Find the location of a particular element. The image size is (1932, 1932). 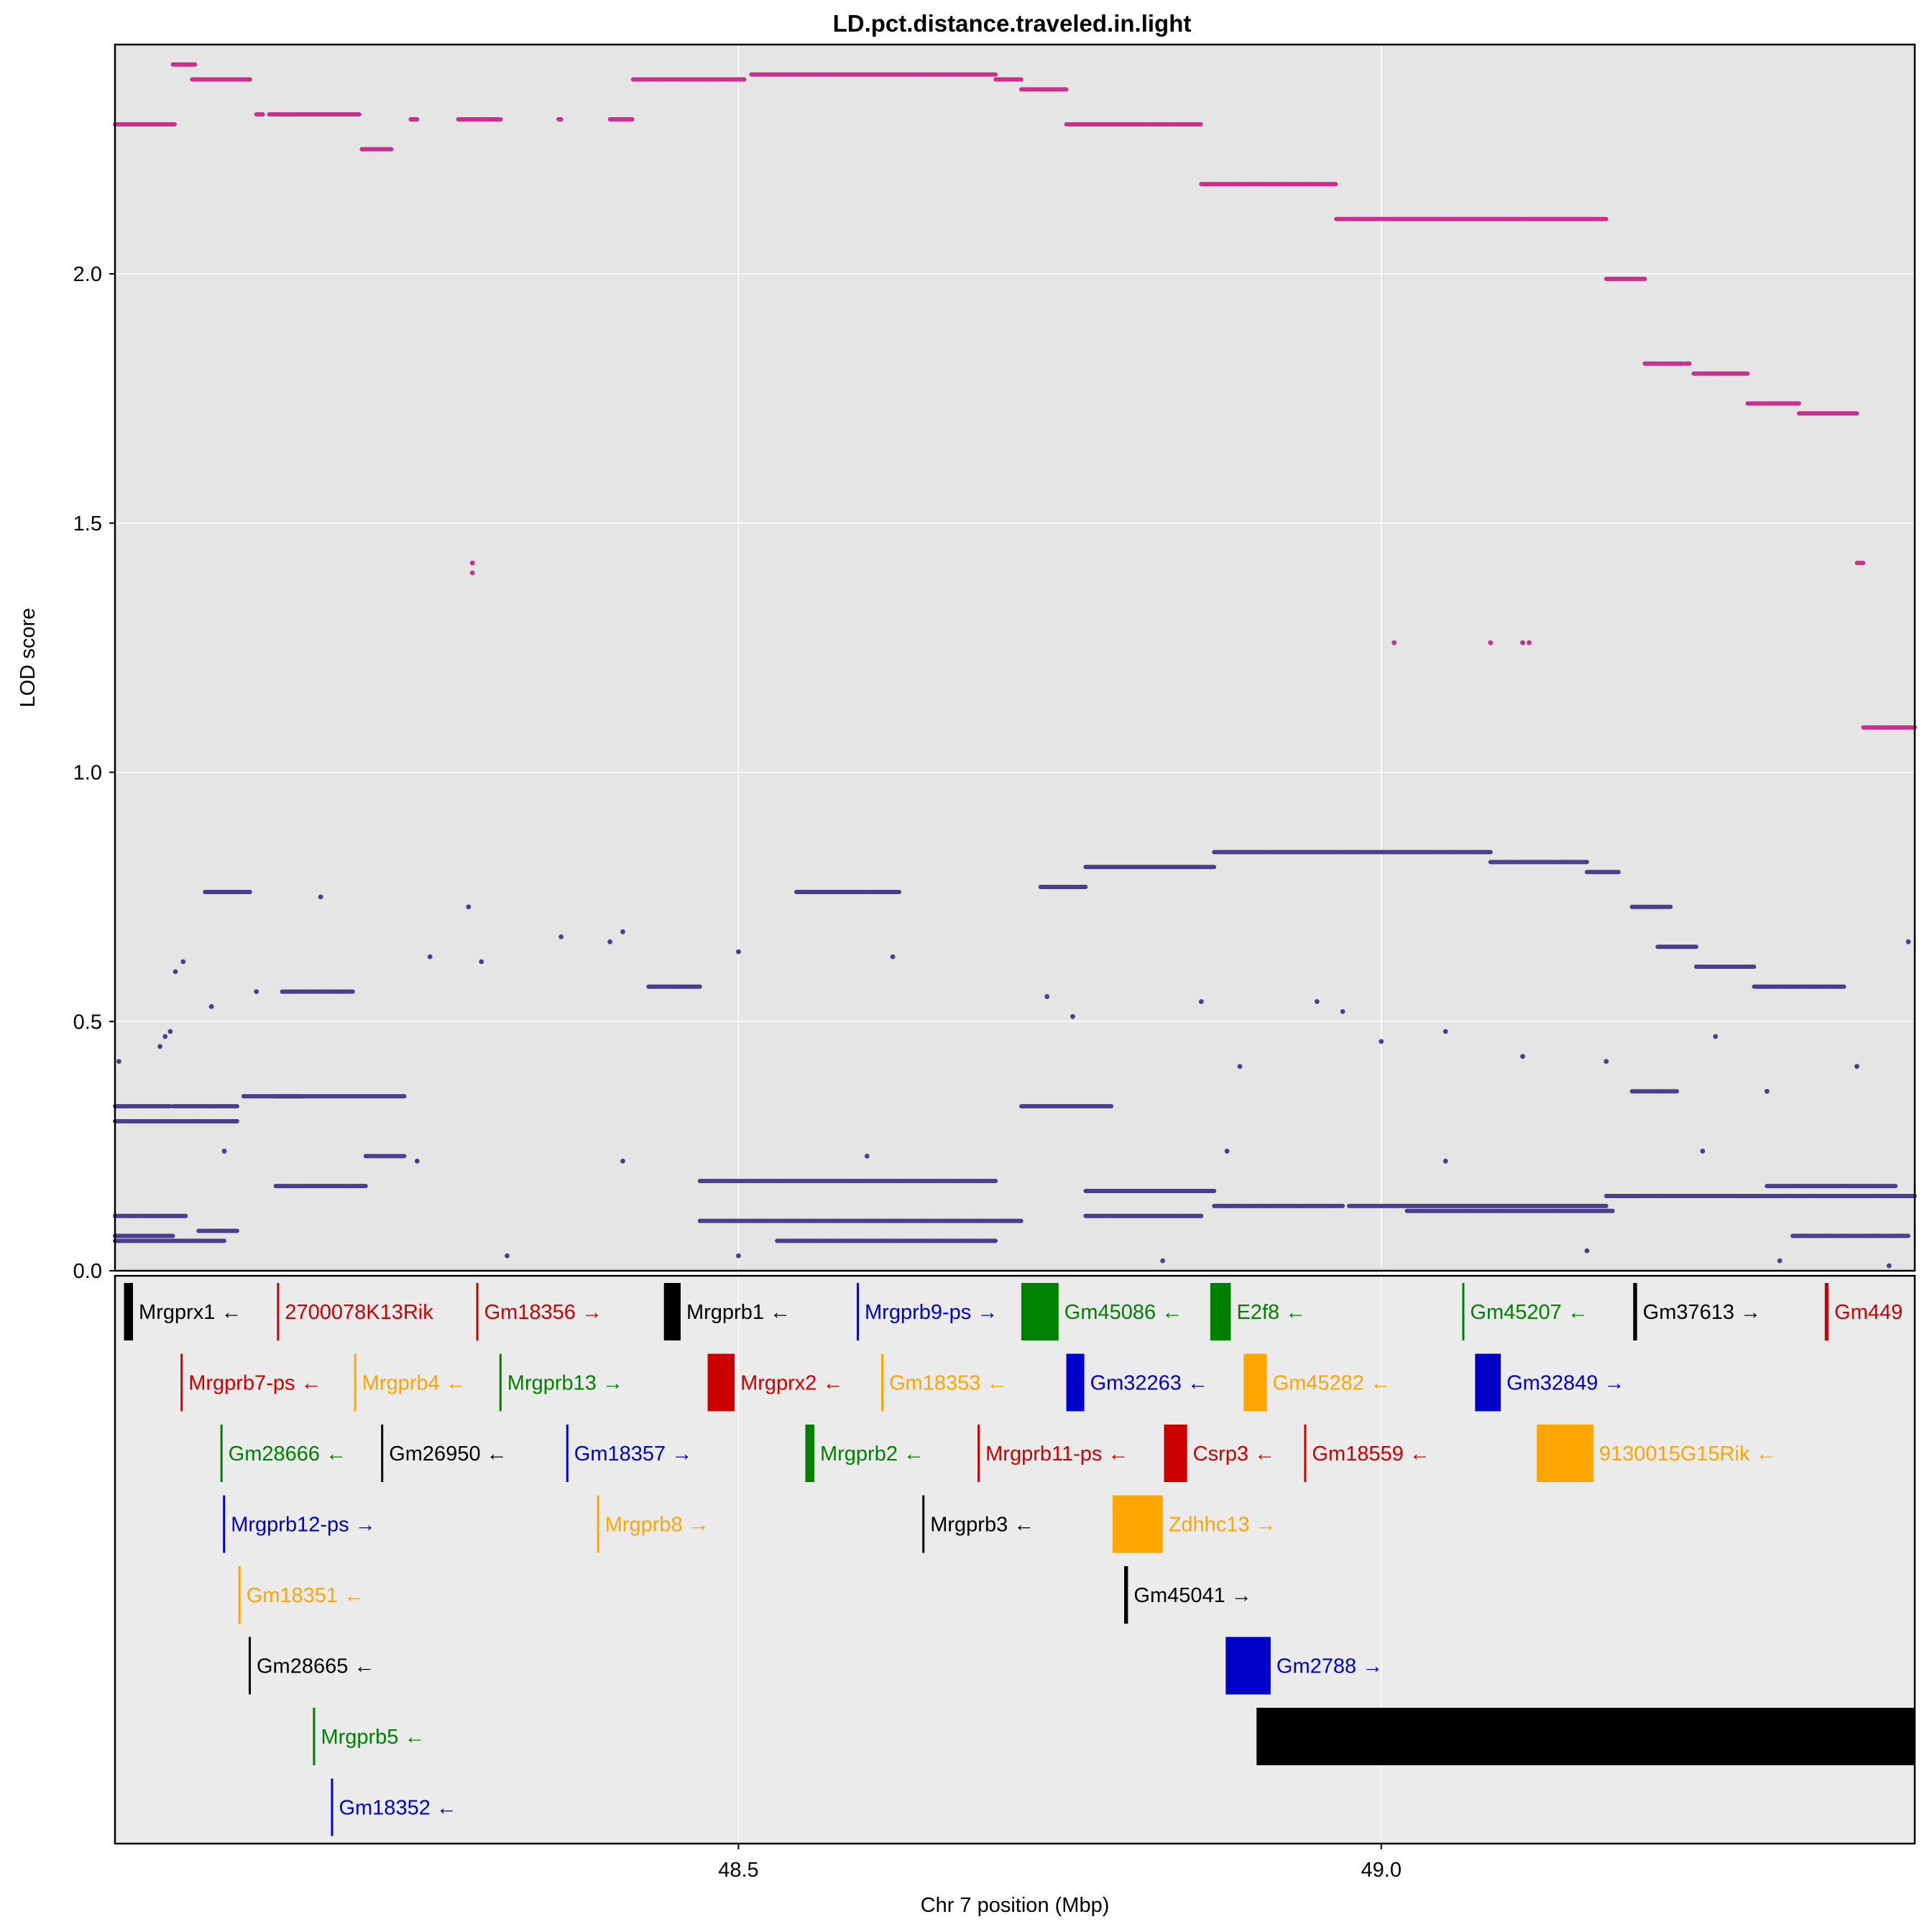

gene-label: Mrgprb11-ps ← is located at coordinates (1056, 1454).